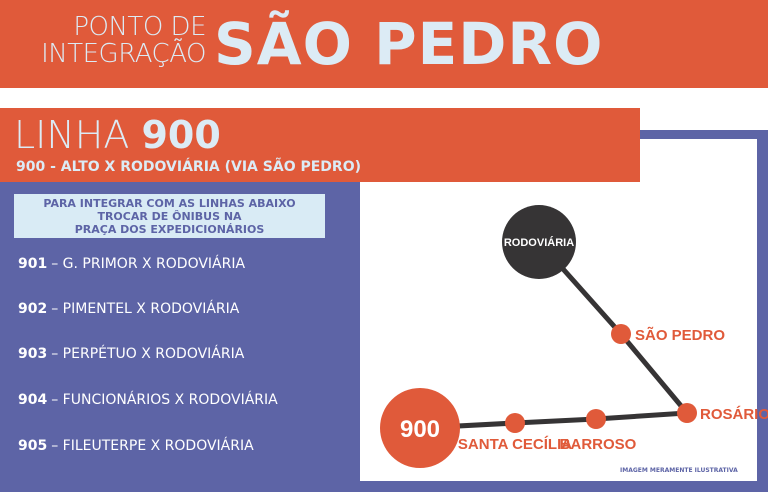 This screenshot has height=492, width=768. What do you see at coordinates (169, 229) in the screenshot?
I see `info-line3: PRAÇA DOS EXPEDICIONÁRIOS` at bounding box center [169, 229].